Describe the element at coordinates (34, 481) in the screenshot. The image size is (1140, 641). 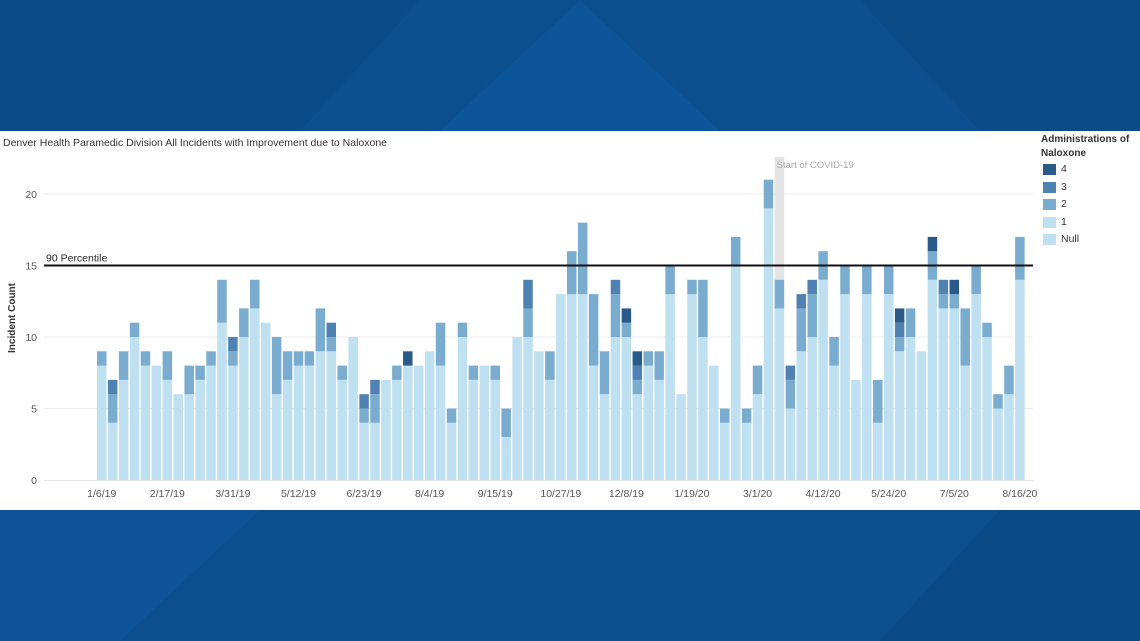
I see `y-tick-label: 0` at that location.